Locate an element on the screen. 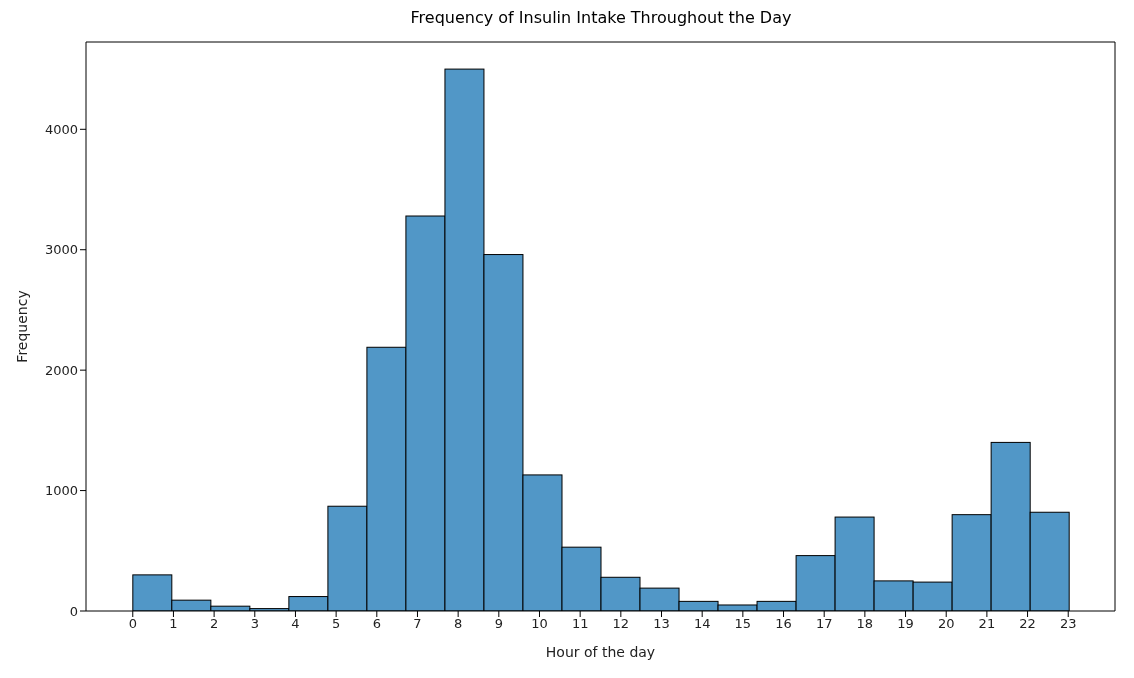 The height and width of the screenshot is (678, 1134). x-tick-label: 8 is located at coordinates (458, 624).